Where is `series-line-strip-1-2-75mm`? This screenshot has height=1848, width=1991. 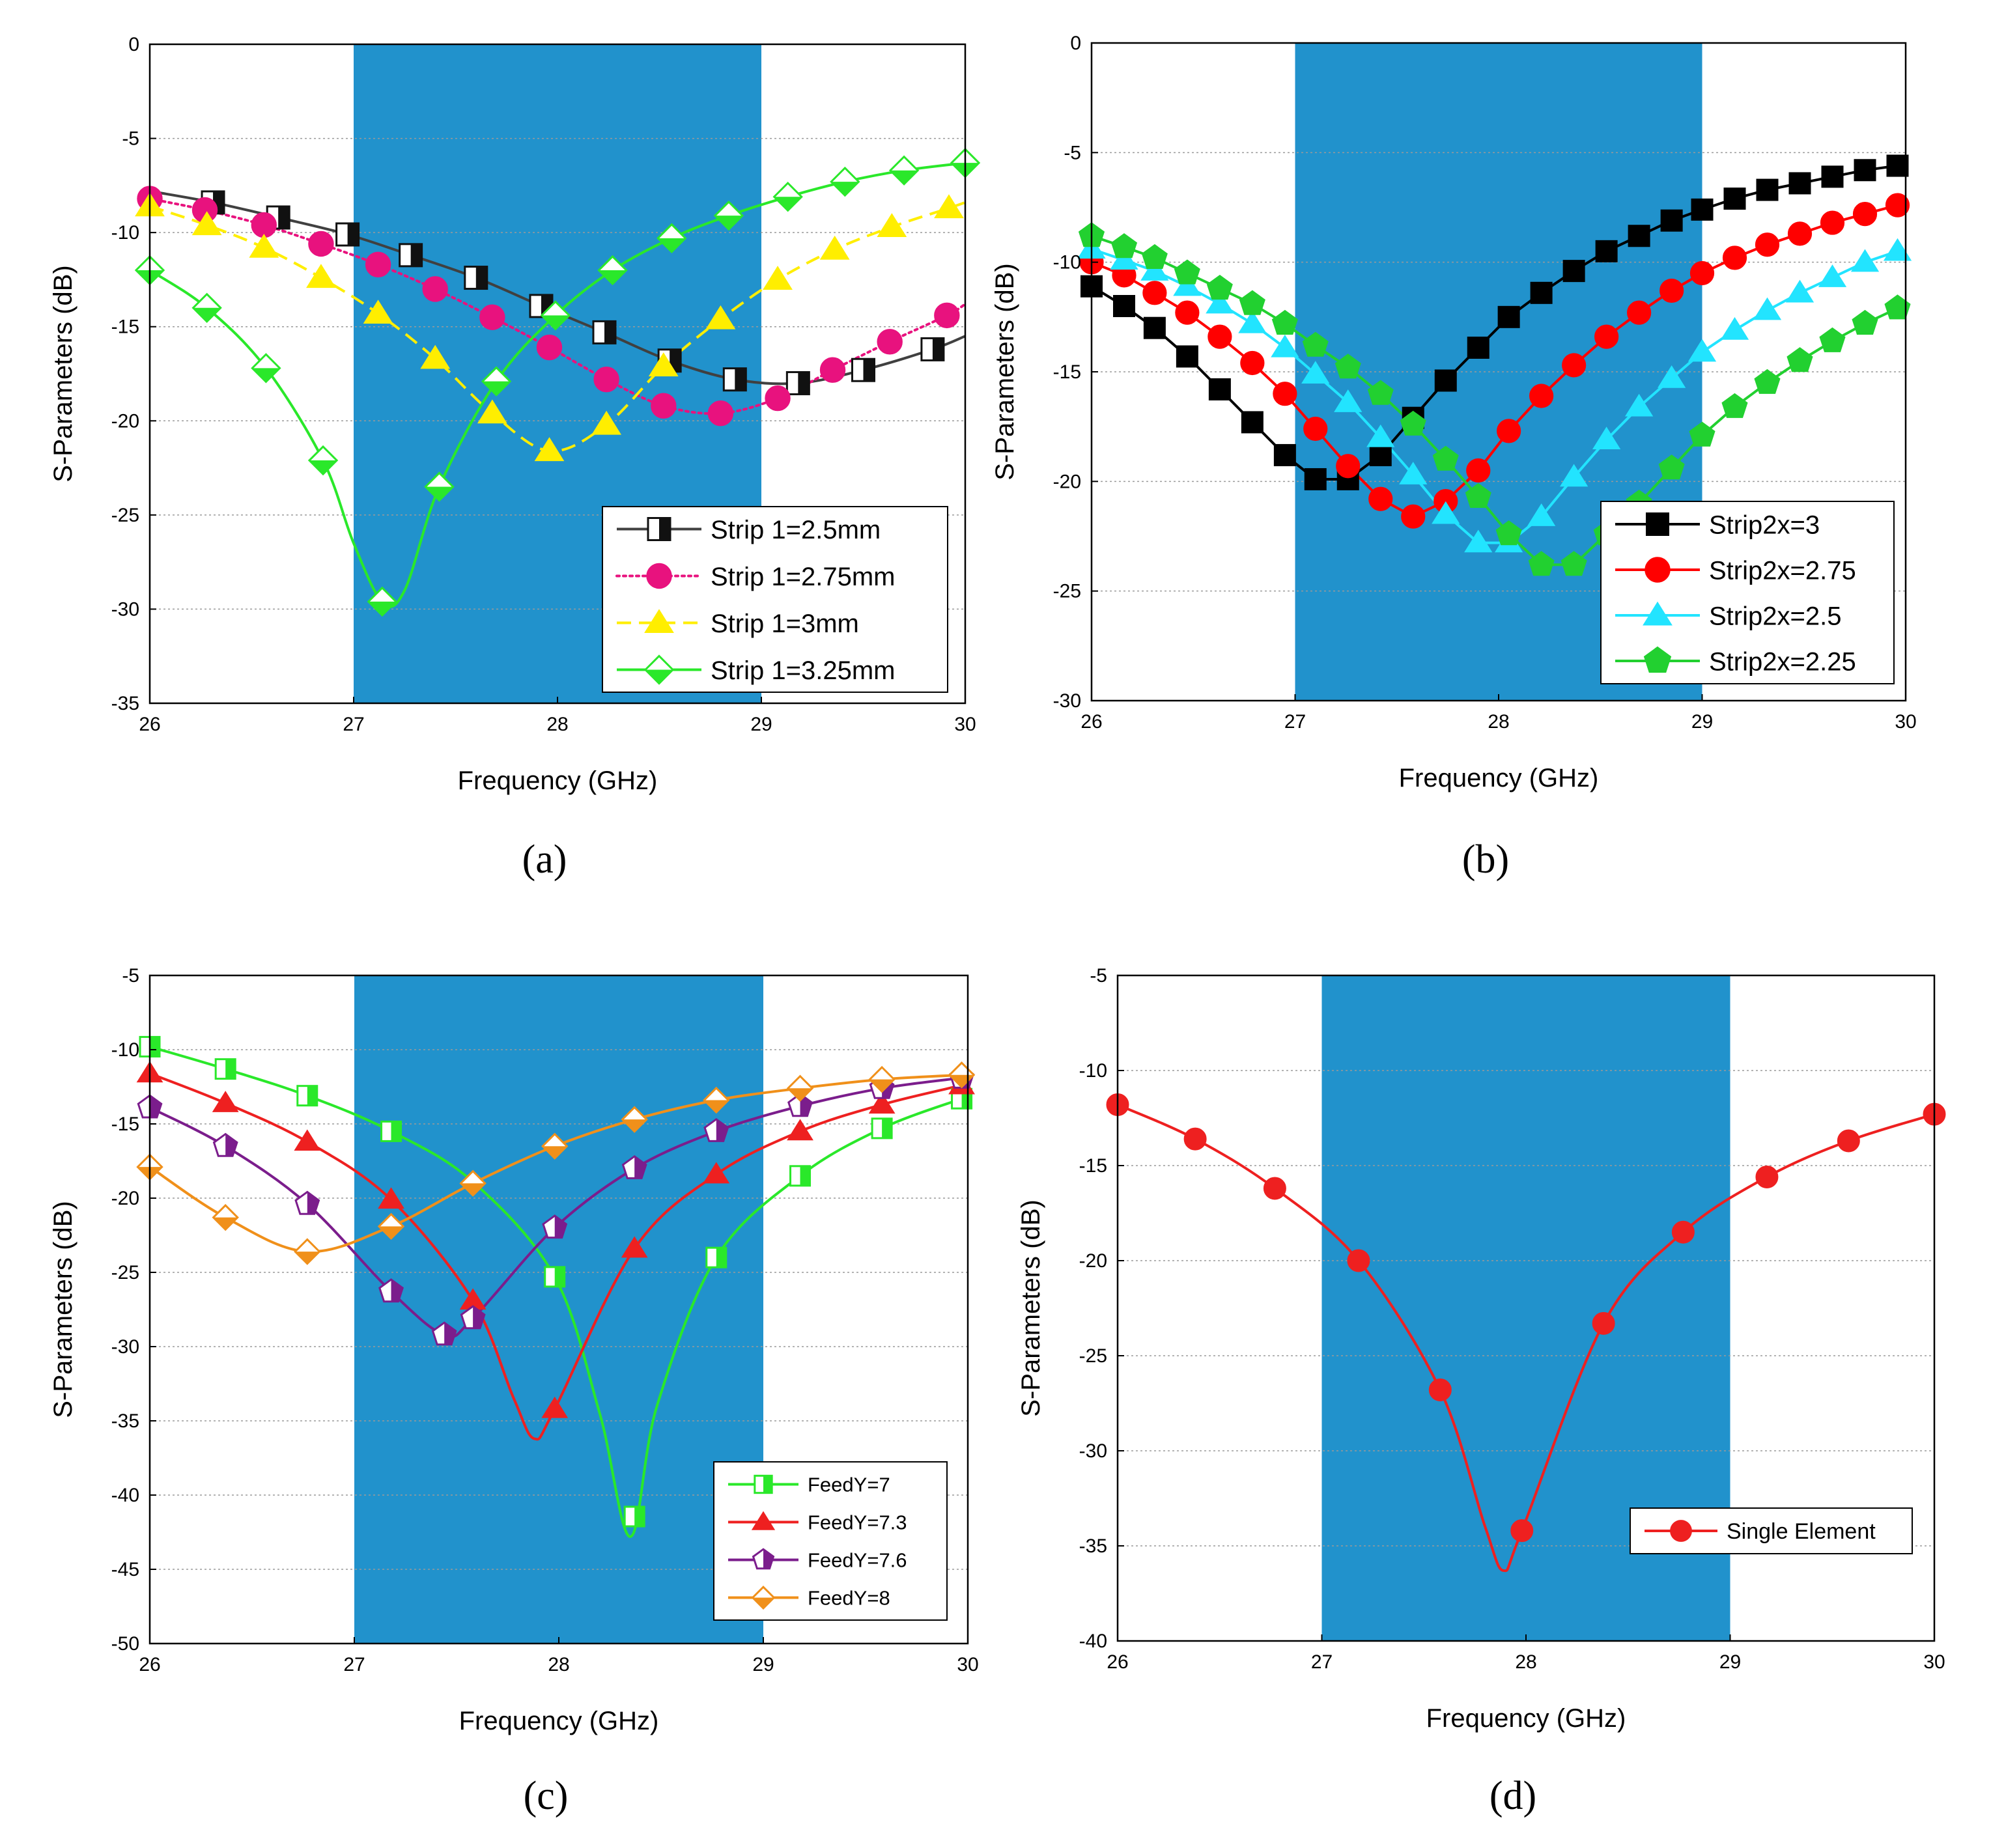
series-line-strip-1-2-75mm is located at coordinates (558, 306).